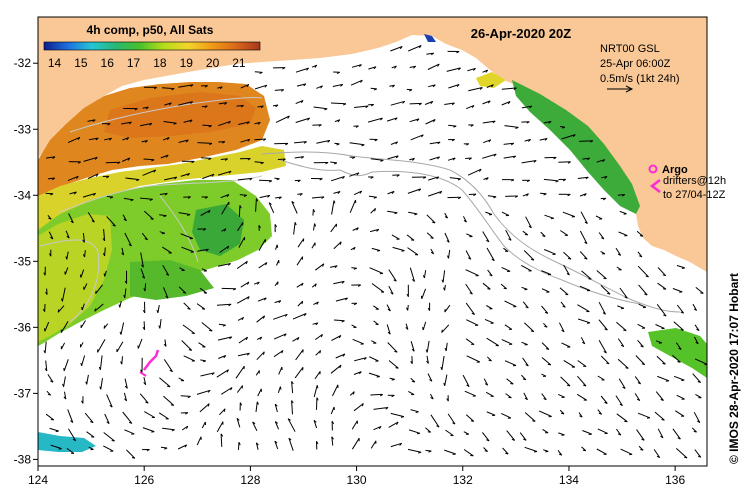 The width and height of the screenshot is (749, 496). I want to click on legend-scale-arrow-icon, so click(620, 89).